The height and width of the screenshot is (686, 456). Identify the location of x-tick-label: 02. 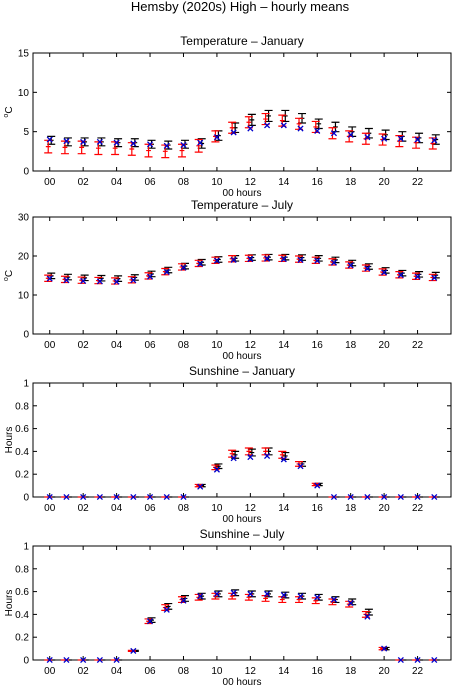
(84, 345).